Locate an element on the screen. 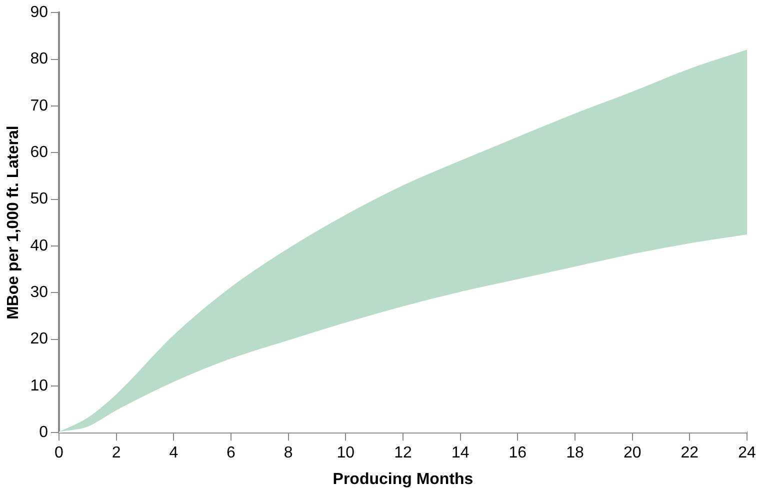  x-tick-label: 8 is located at coordinates (288, 453).